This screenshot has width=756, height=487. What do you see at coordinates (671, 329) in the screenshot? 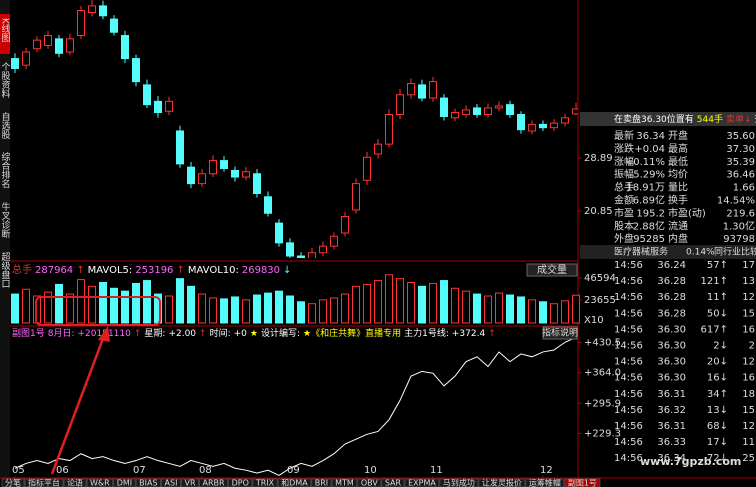
I see `trade-price: 36.30` at bounding box center [671, 329].